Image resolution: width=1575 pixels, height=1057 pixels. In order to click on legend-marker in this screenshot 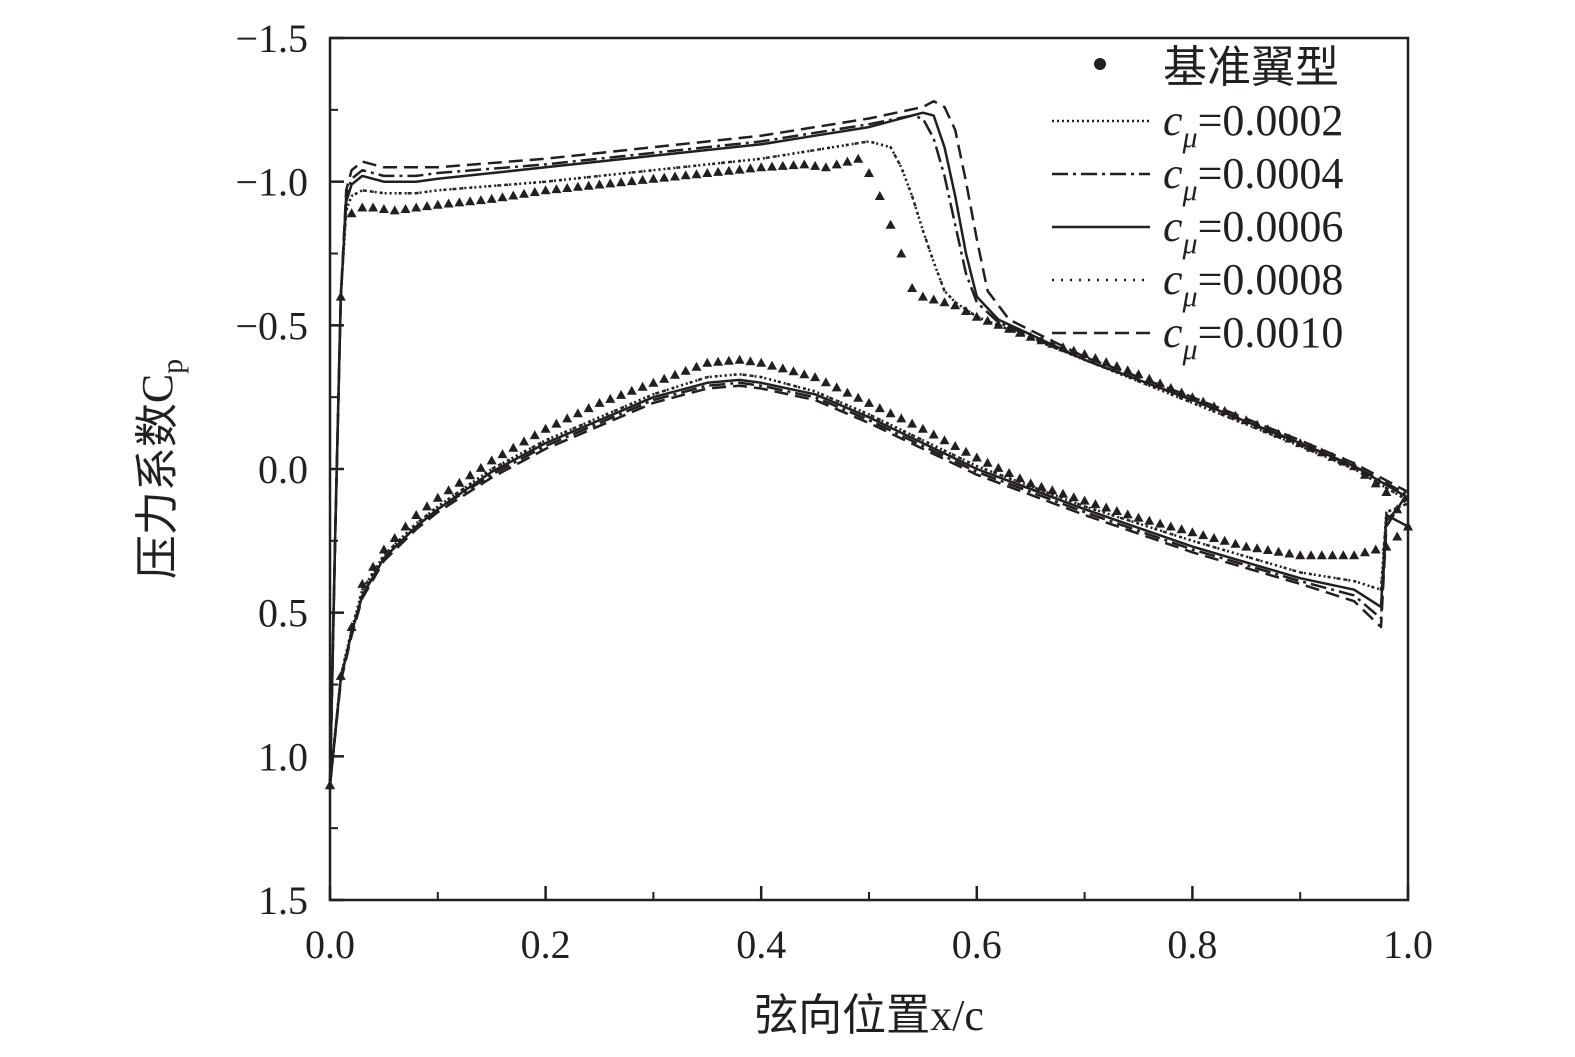, I will do `click(1100, 64)`.